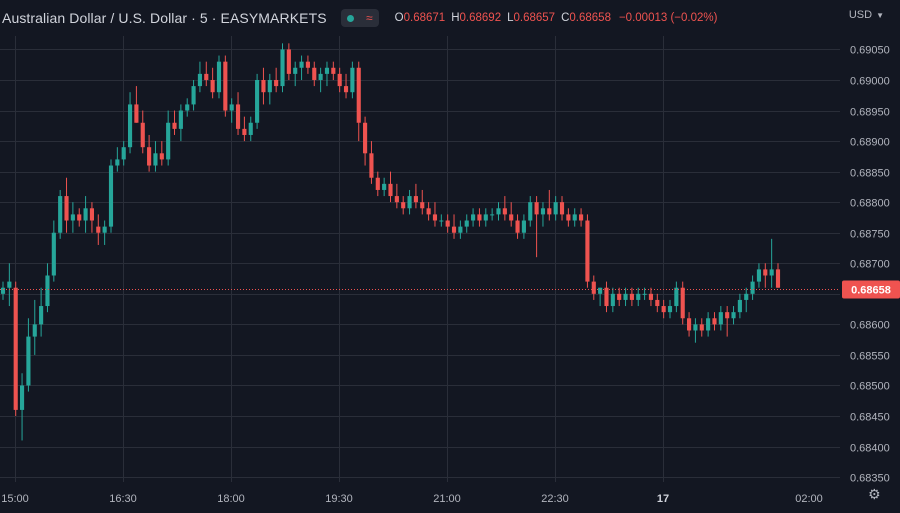 Image resolution: width=900 pixels, height=513 pixels. I want to click on high-label: H, so click(455, 18).